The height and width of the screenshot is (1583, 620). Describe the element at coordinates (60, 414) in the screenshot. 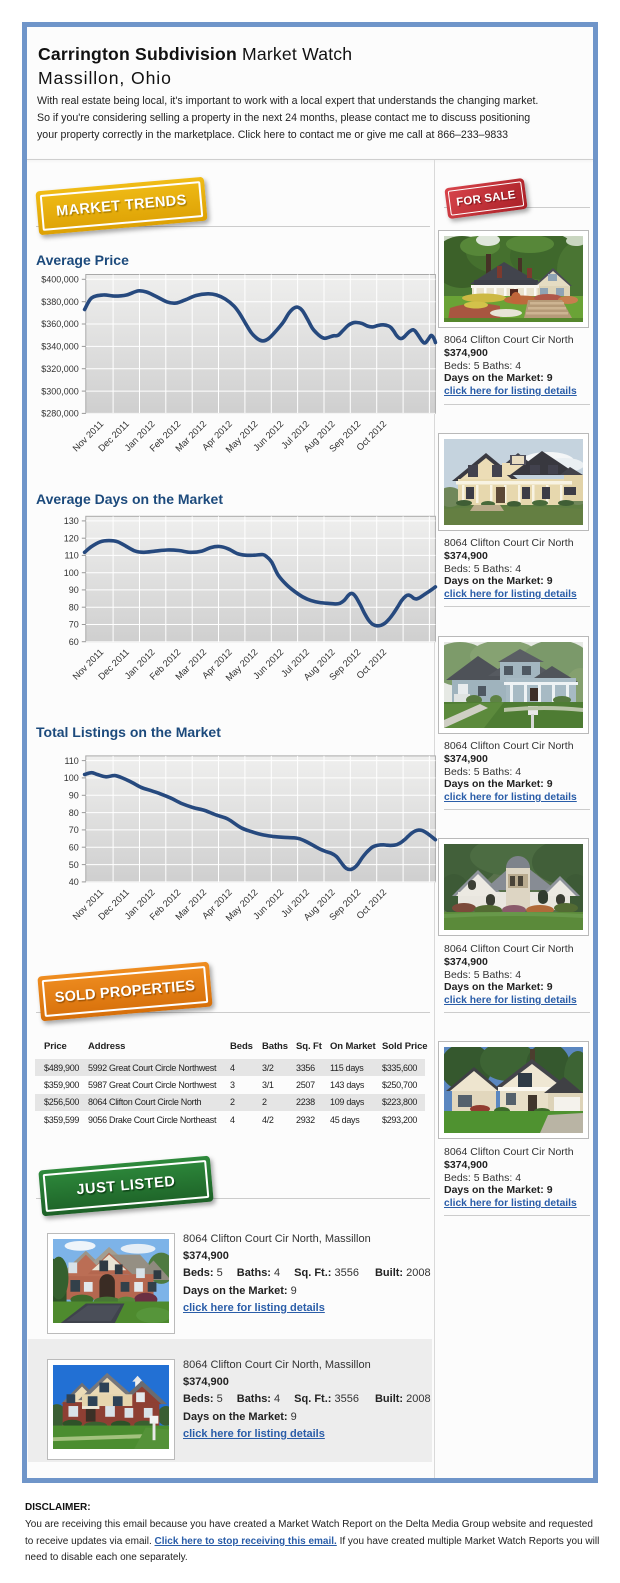

I see `svg-text: $280,000` at that location.